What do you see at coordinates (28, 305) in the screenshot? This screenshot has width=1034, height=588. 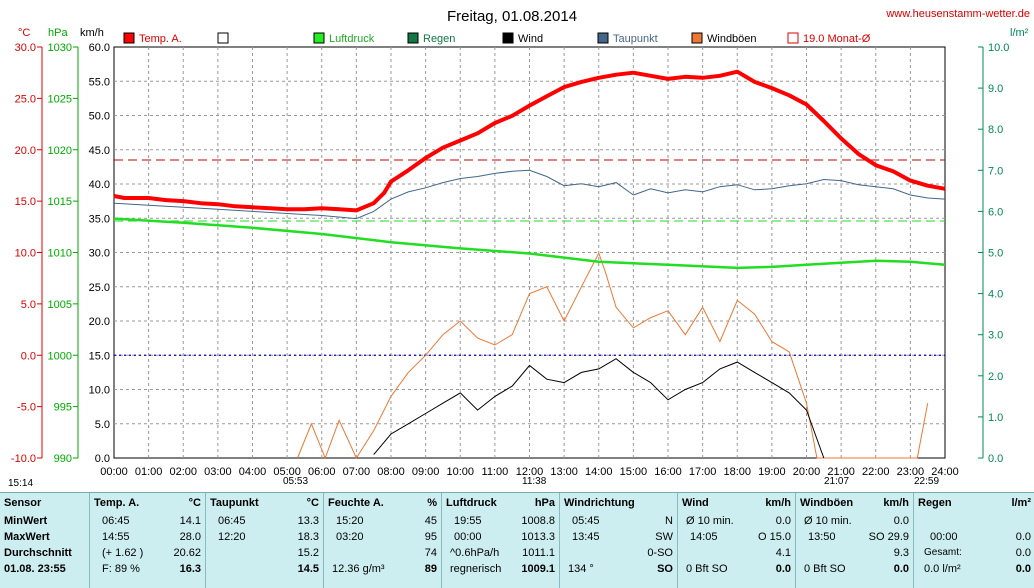 I see `temp-tick-label: 5.0` at bounding box center [28, 305].